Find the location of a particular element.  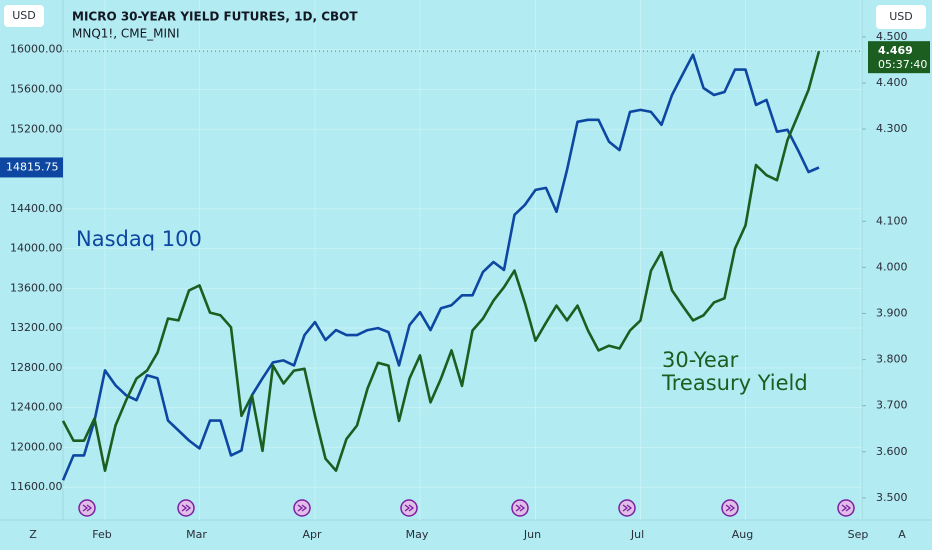

x-tick-label: Apr is located at coordinates (312, 534).